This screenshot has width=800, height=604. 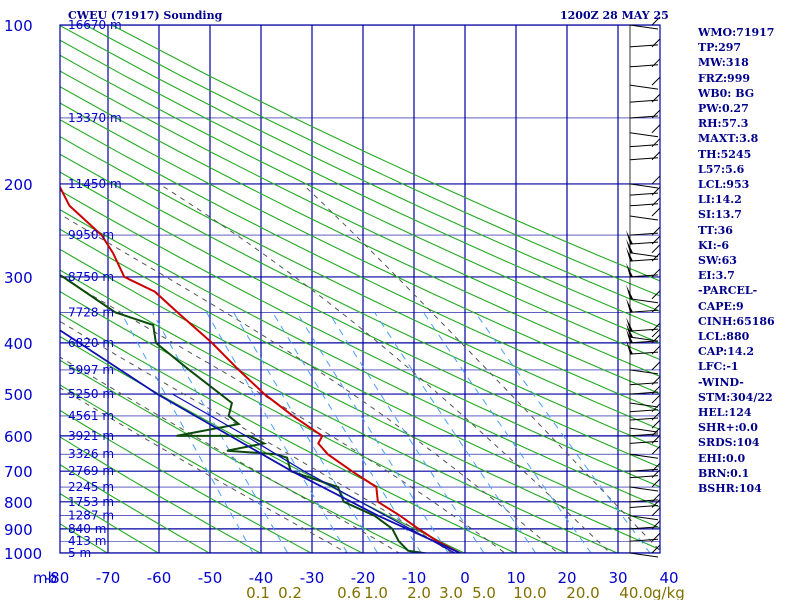 I want to click on pressure-tick-label: 900, so click(x=18, y=530).